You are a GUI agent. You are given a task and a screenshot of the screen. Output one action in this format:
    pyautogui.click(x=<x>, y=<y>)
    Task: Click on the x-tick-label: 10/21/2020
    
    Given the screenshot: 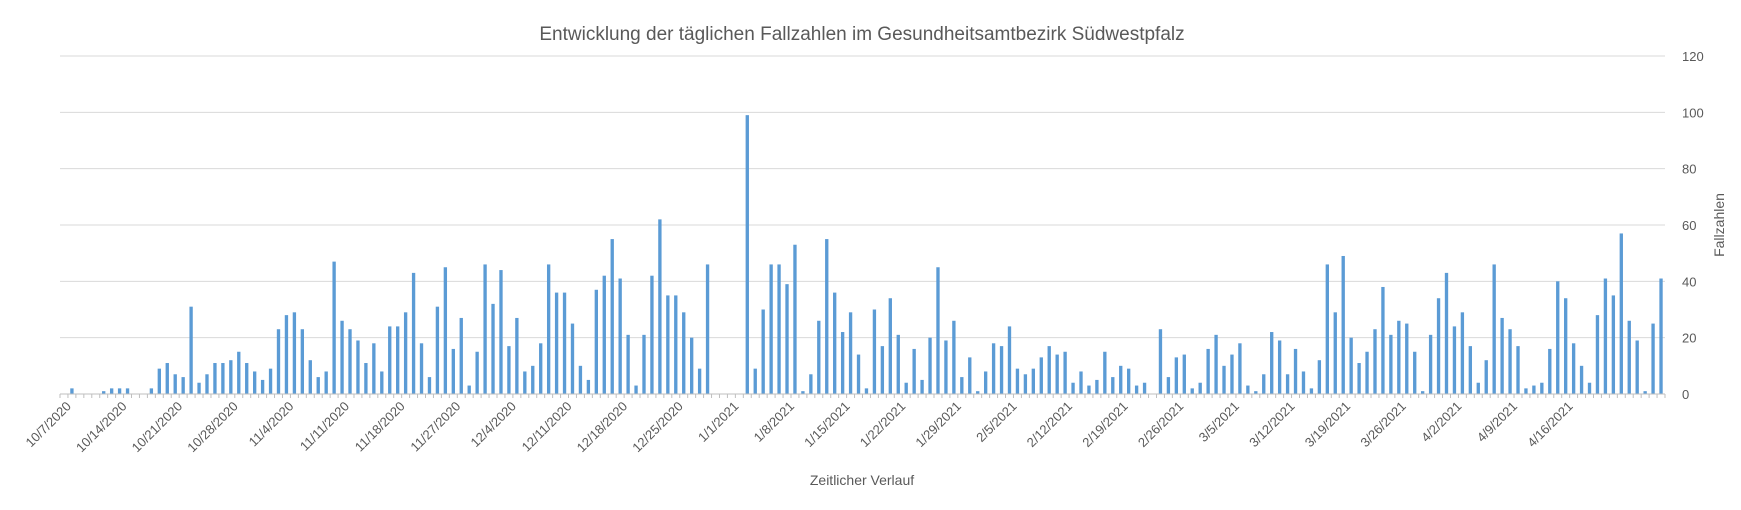 What is the action you would take?
    pyautogui.click(x=157, y=427)
    